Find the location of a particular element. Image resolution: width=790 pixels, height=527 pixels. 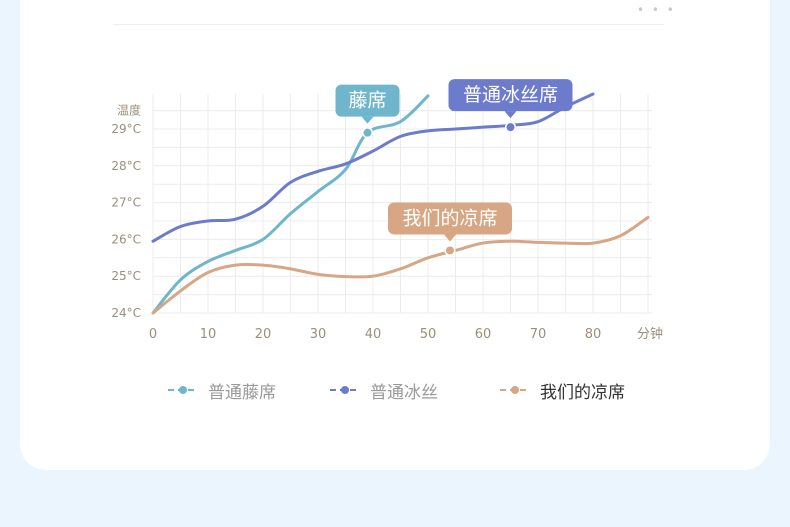

y-tick-label: 26°C is located at coordinates (126, 239).